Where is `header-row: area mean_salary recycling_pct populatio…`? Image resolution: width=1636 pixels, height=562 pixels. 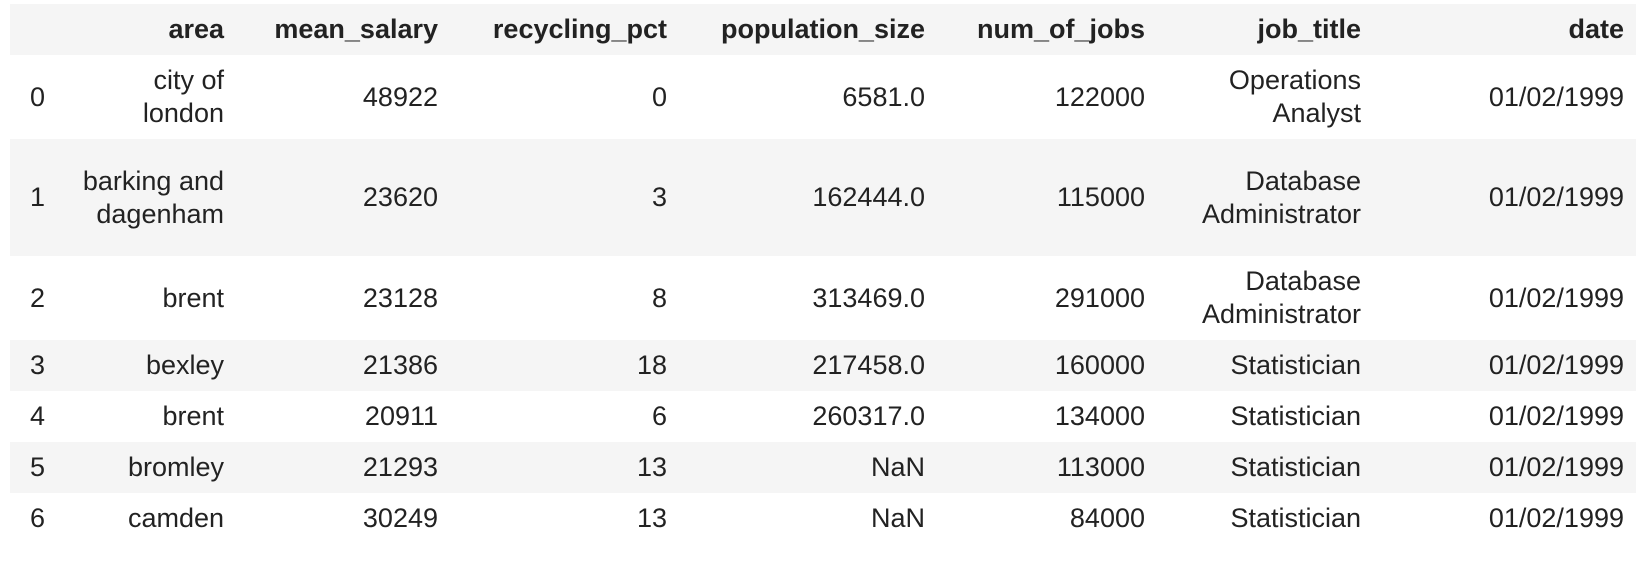
header-row: area mean_salary recycling_pct populatio… is located at coordinates (823, 29).